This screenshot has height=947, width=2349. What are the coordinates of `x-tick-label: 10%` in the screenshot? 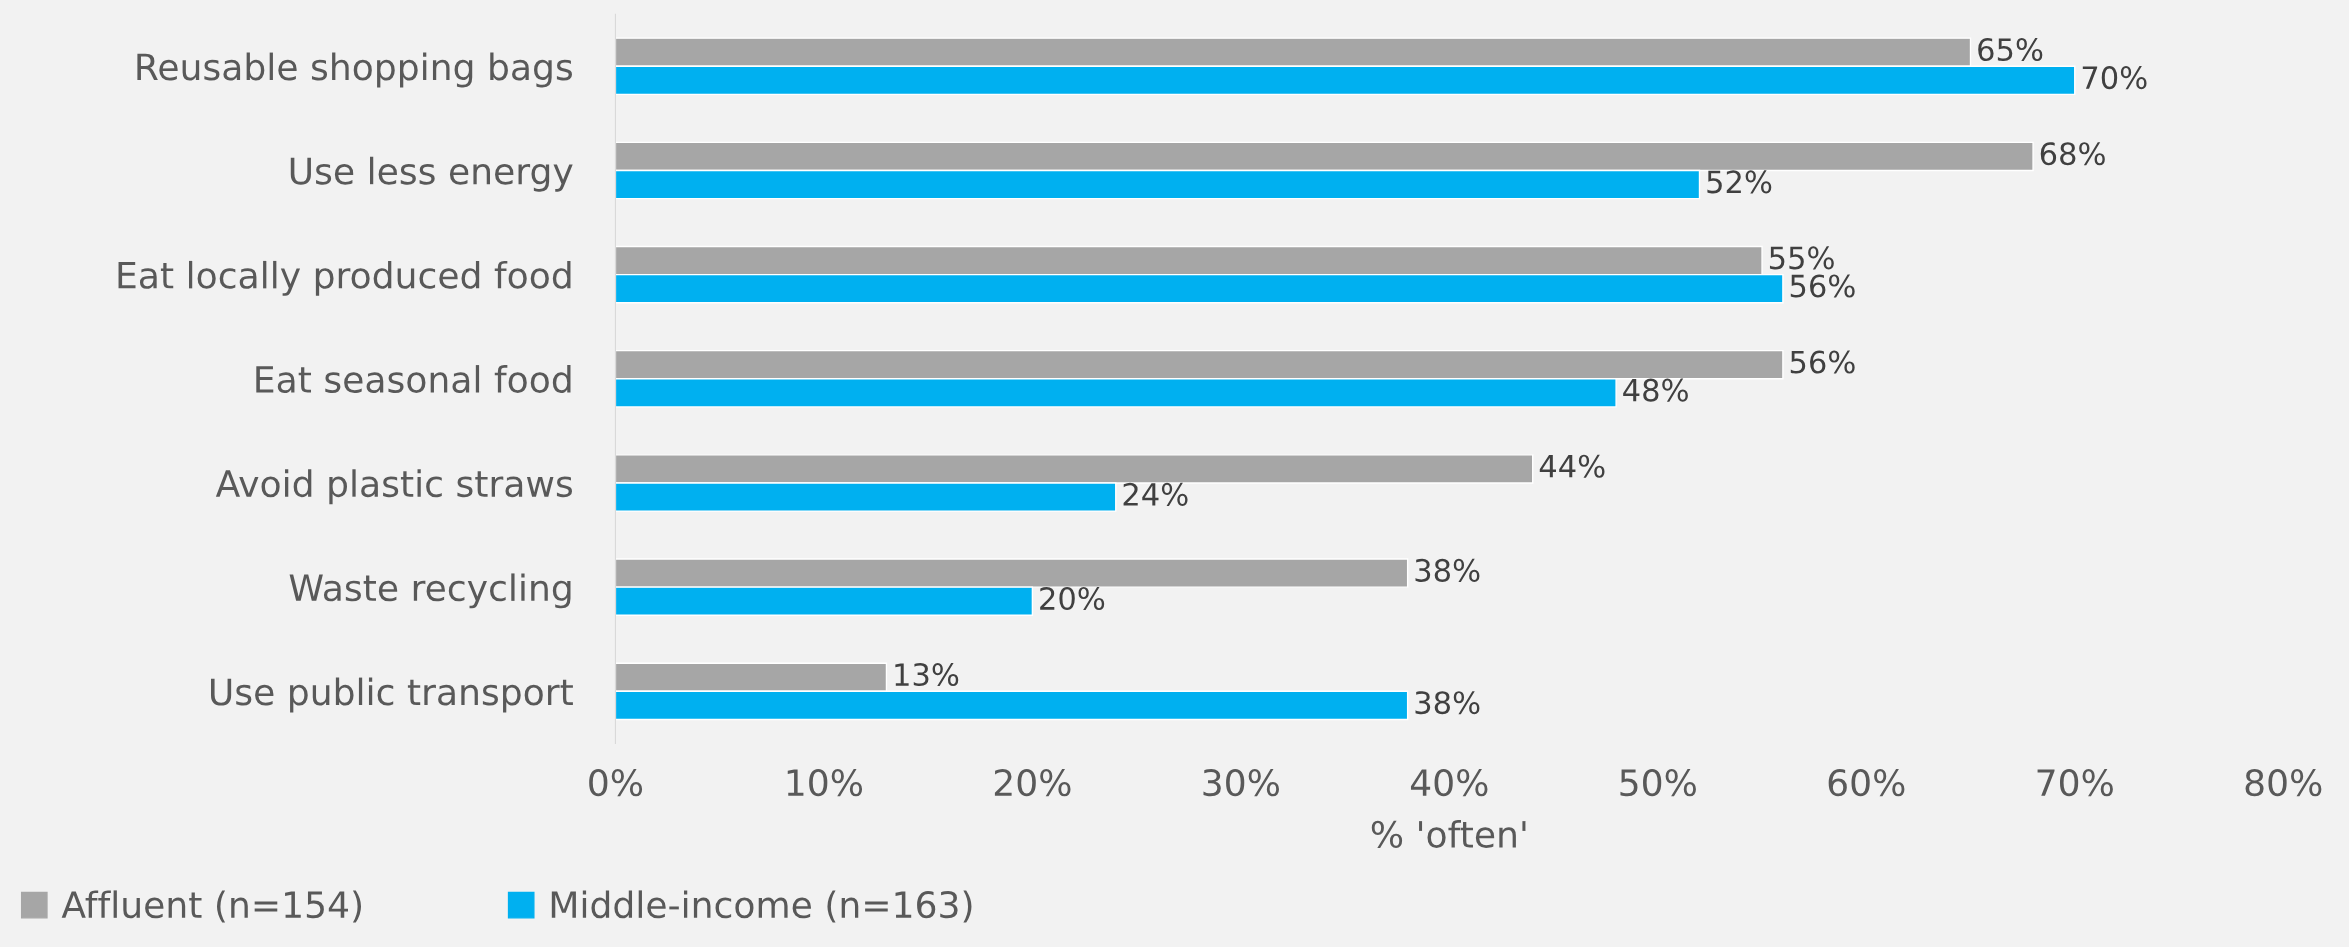 It's located at (825, 783).